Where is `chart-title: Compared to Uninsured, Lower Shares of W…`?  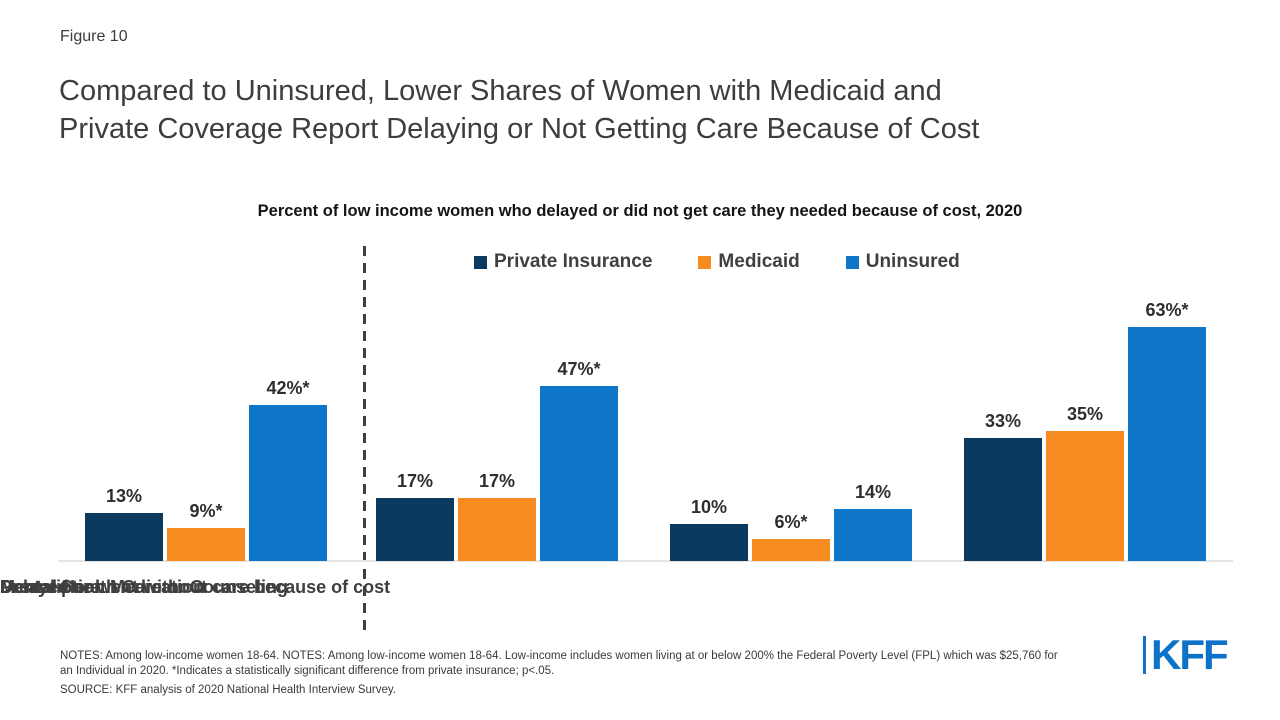
chart-title: Compared to Uninsured, Lower Shares of W… is located at coordinates (519, 110).